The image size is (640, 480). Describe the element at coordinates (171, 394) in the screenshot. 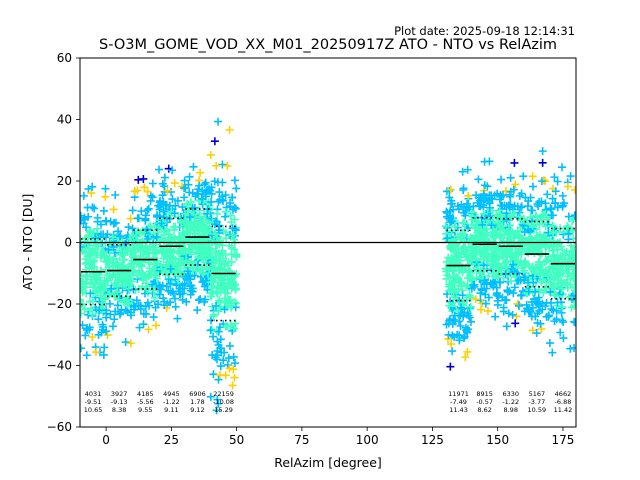

I see `bin-stat-label: 4945` at that location.